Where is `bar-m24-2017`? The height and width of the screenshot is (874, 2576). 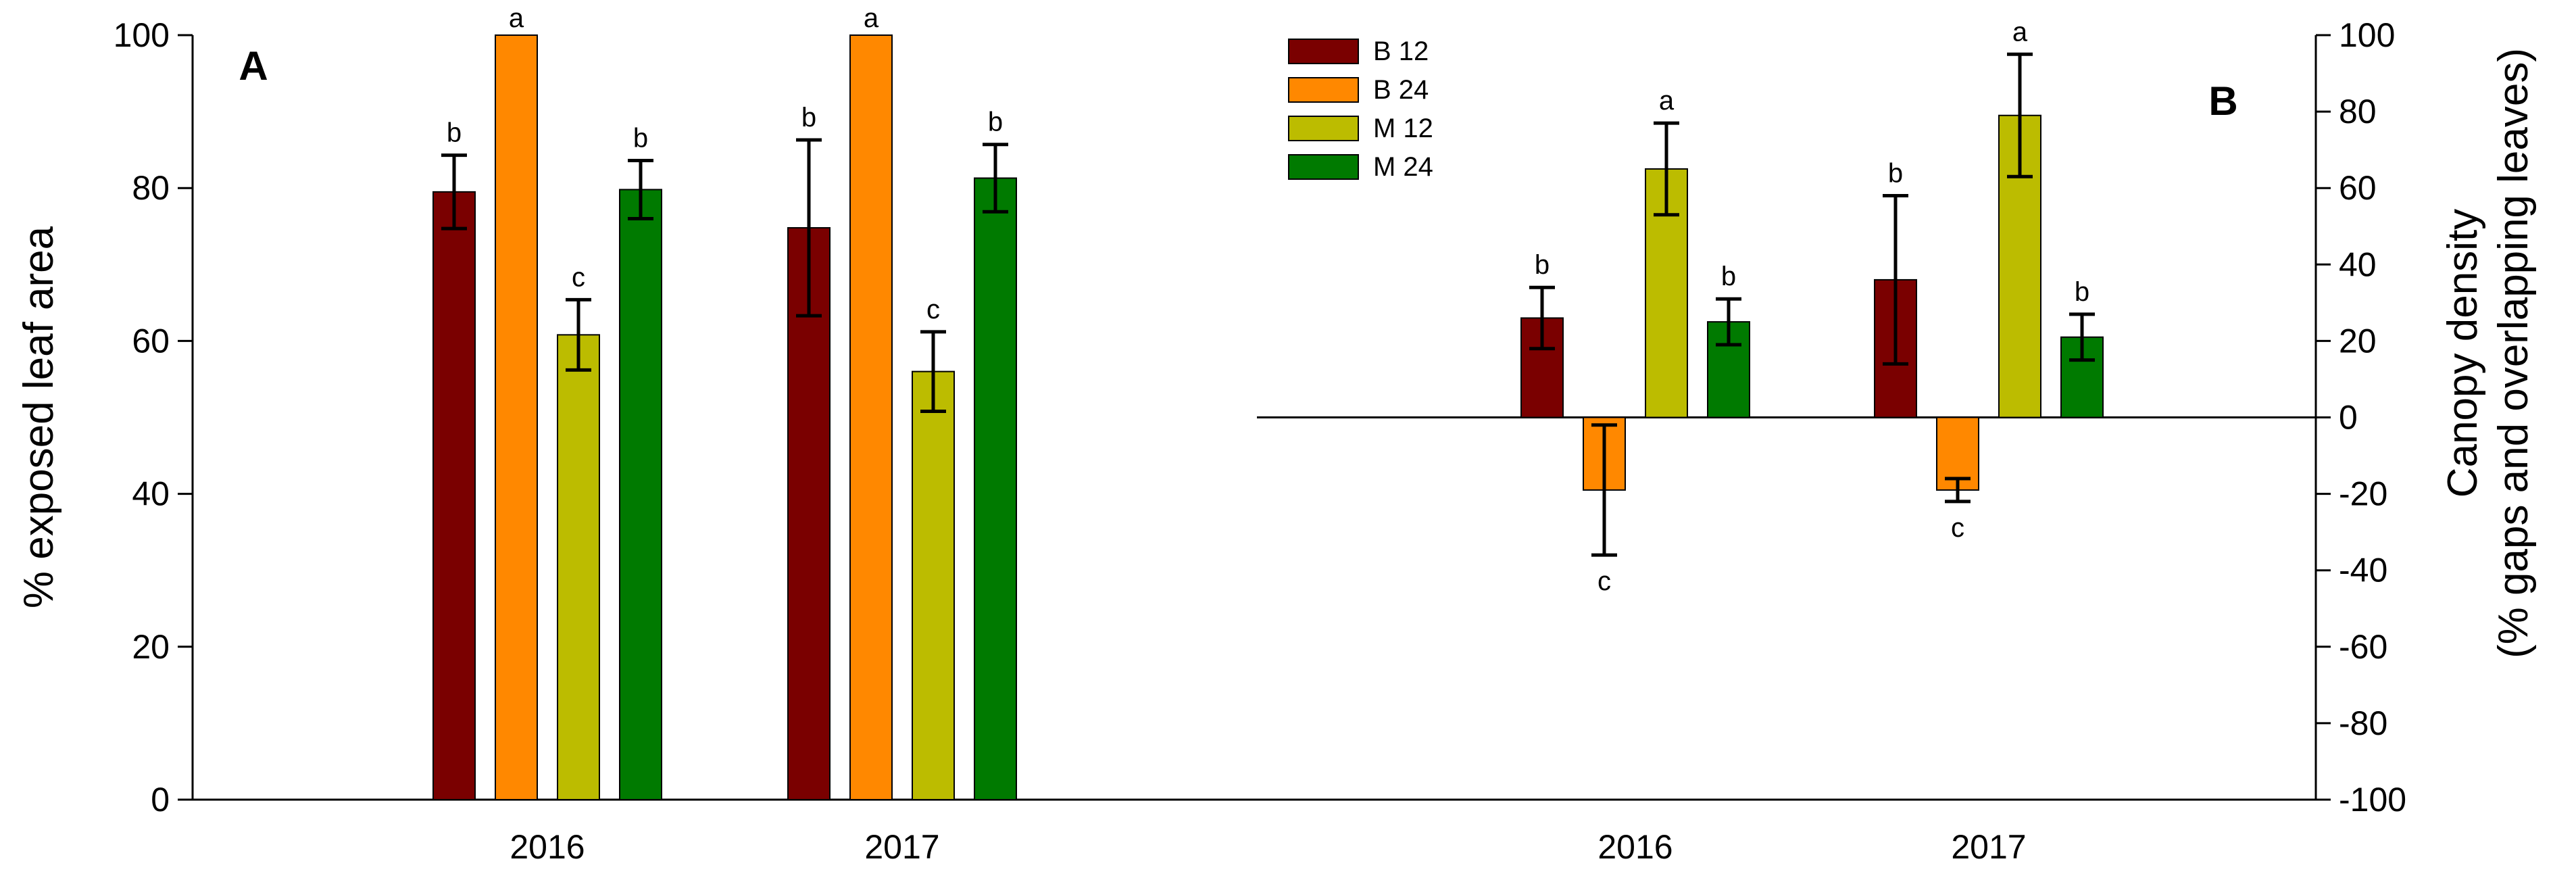 bar-m24-2017 is located at coordinates (996, 488).